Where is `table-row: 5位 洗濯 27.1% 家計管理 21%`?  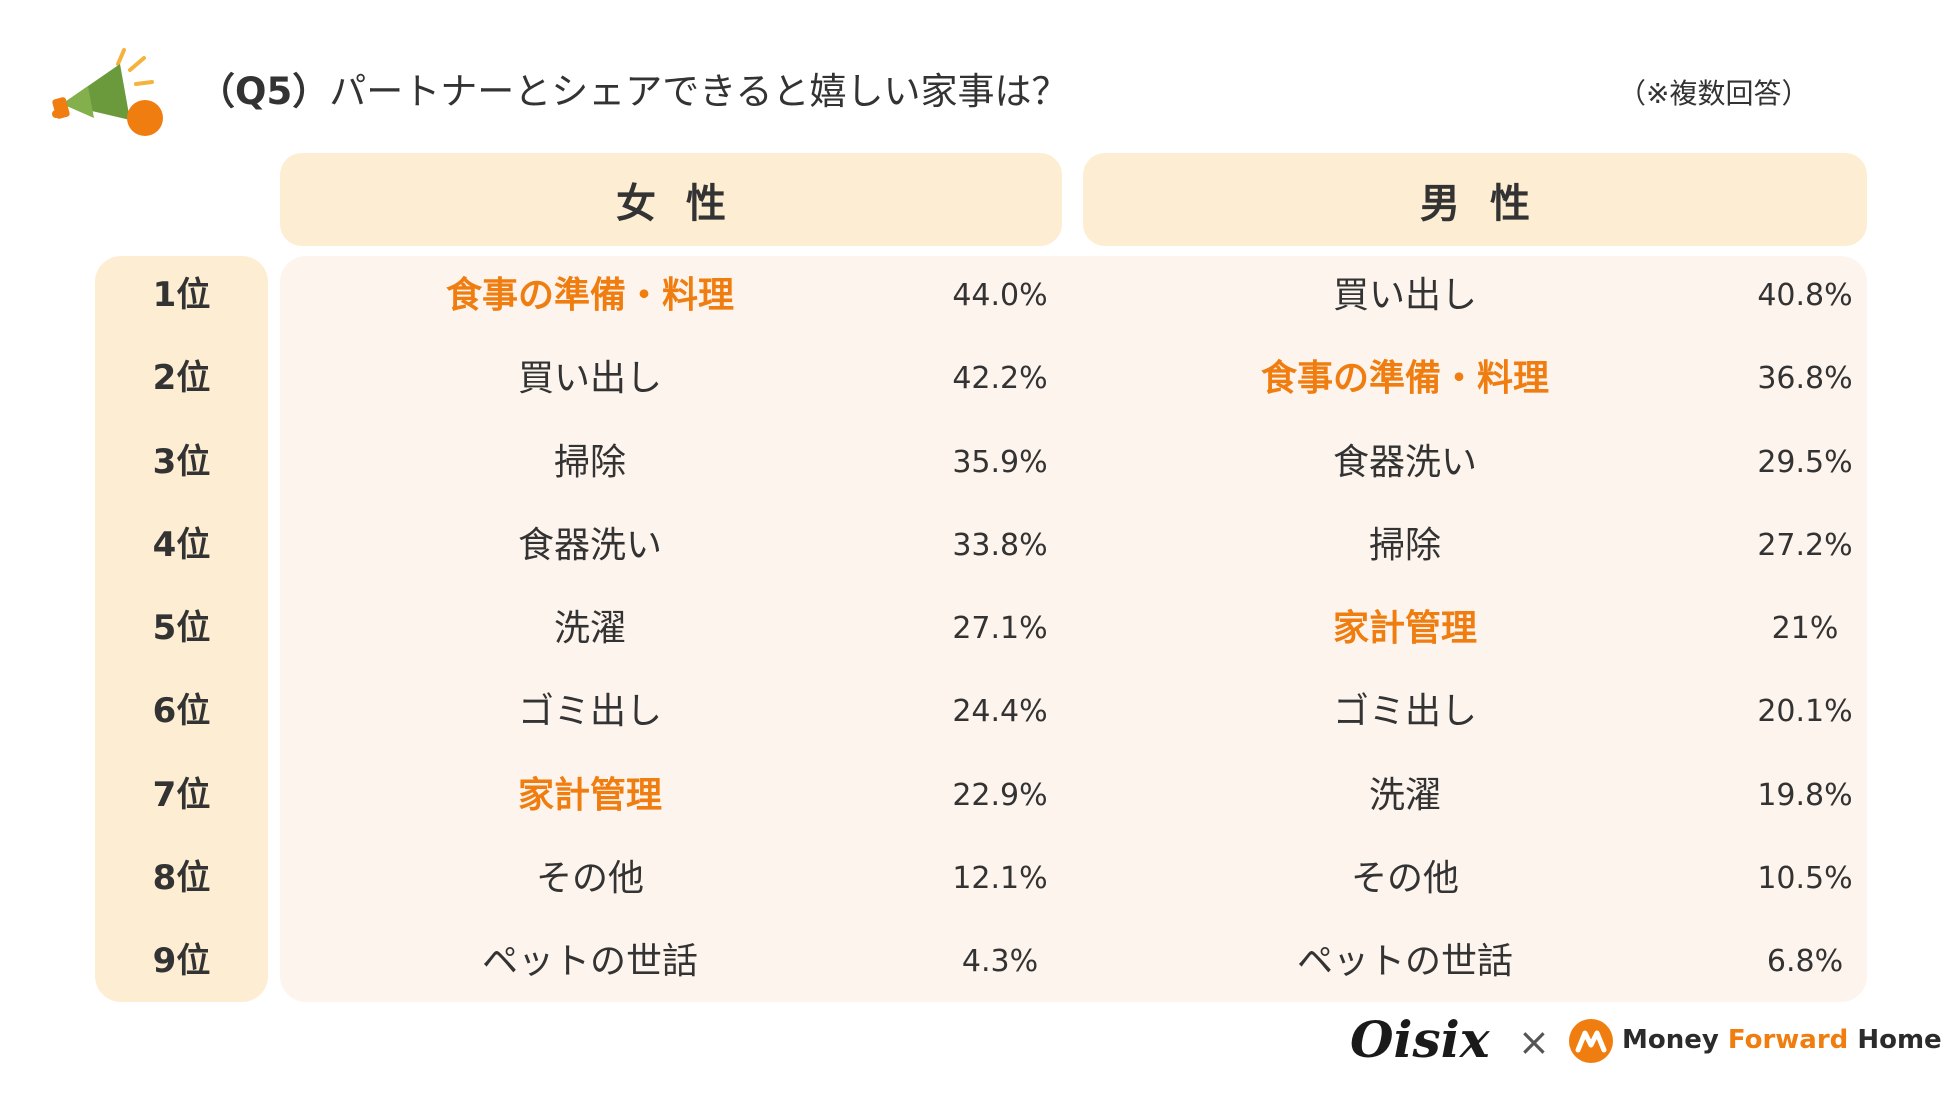
table-row: 5位 洗濯 27.1% 家計管理 21% is located at coordinates (975, 628).